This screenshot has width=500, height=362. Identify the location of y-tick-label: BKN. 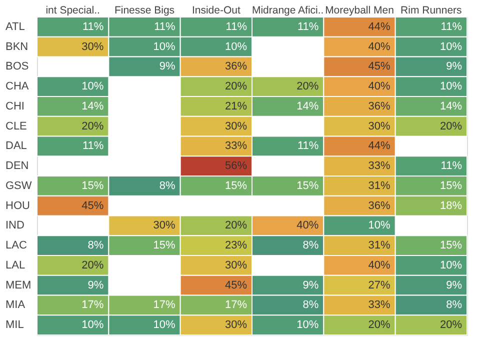
(17, 46).